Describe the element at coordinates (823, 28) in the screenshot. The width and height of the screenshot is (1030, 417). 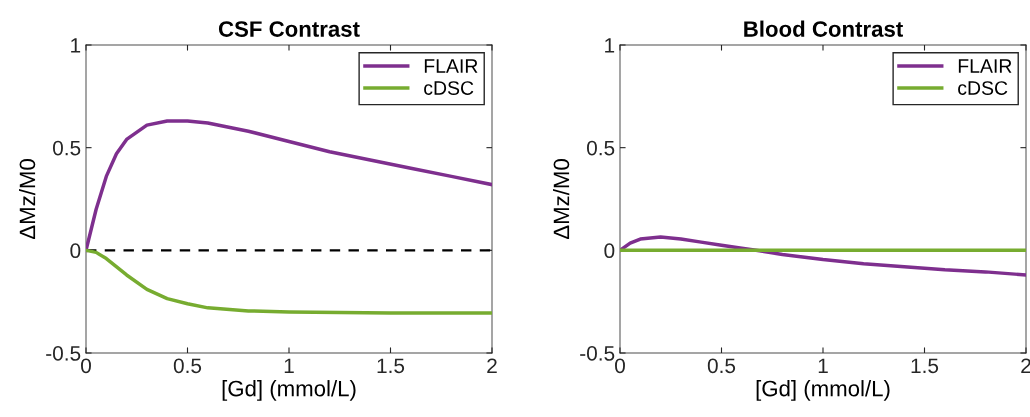
I see `chart-title: Blood Contrast` at that location.